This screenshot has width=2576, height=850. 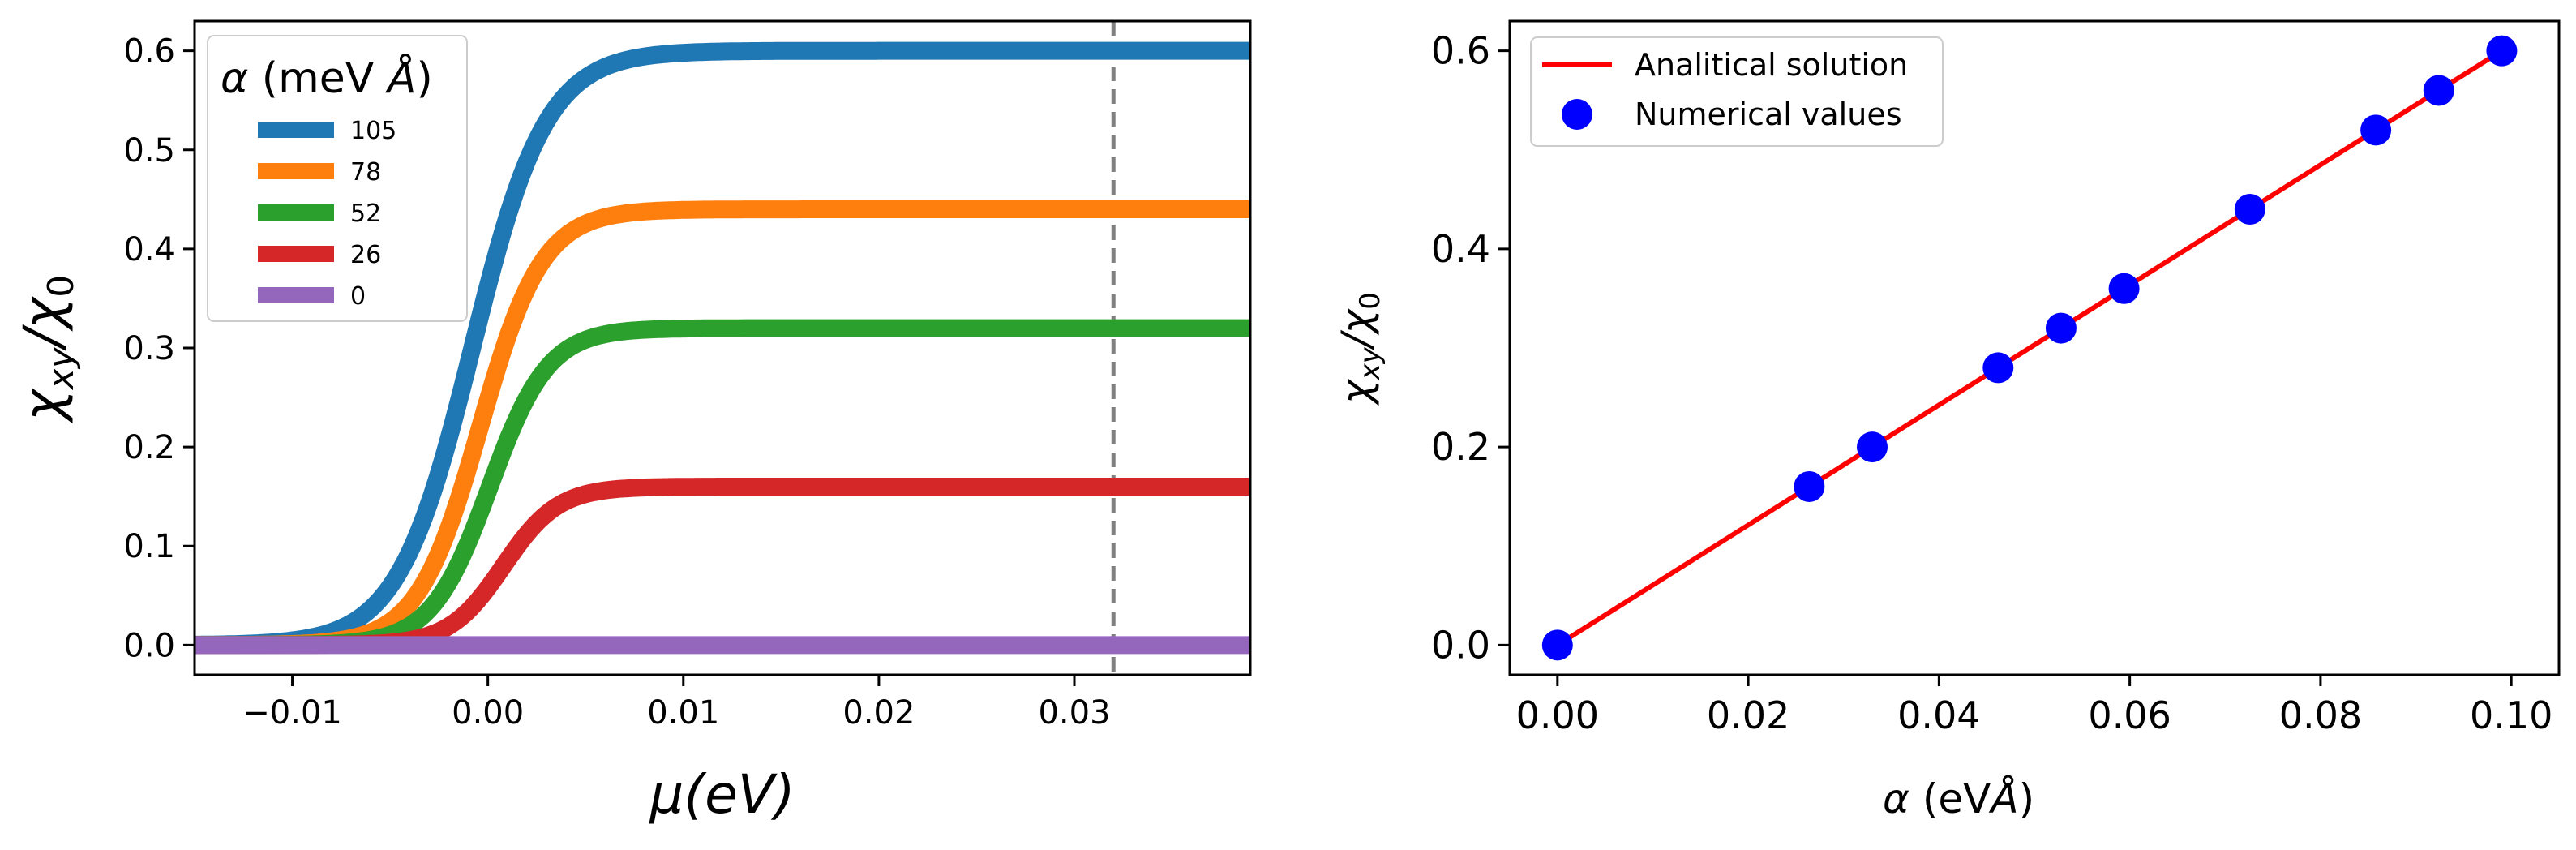 I want to click on left-y-tick-label: 0.0, so click(x=149, y=645).